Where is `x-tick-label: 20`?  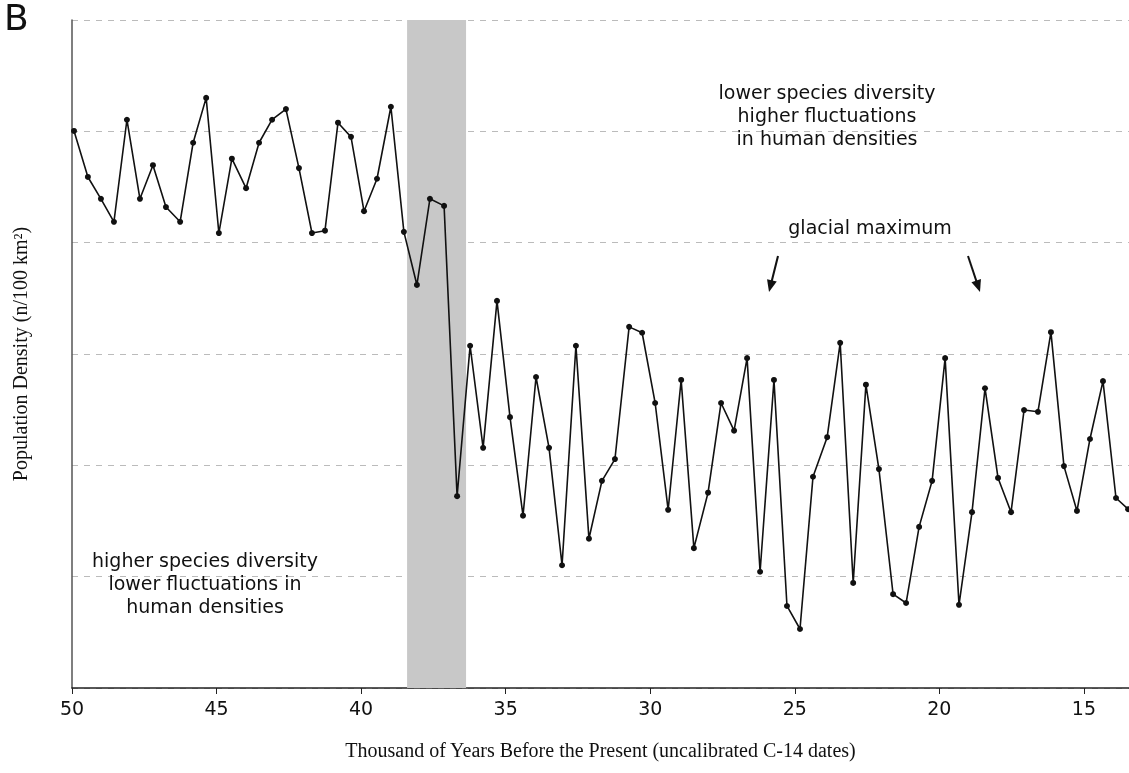
x-tick-label: 20 is located at coordinates (939, 707).